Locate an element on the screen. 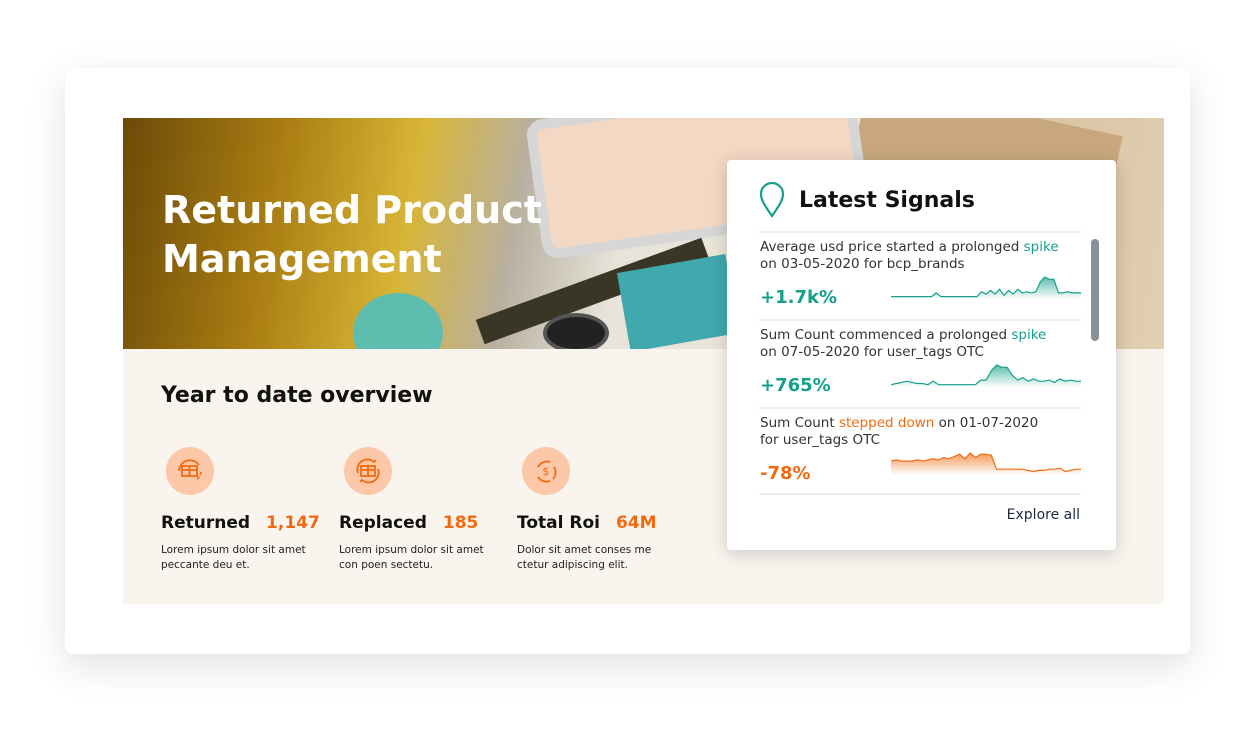 Image resolution: width=1256 pixels, height=744 pixels. signals-title: Latest Signals is located at coordinates (887, 200).